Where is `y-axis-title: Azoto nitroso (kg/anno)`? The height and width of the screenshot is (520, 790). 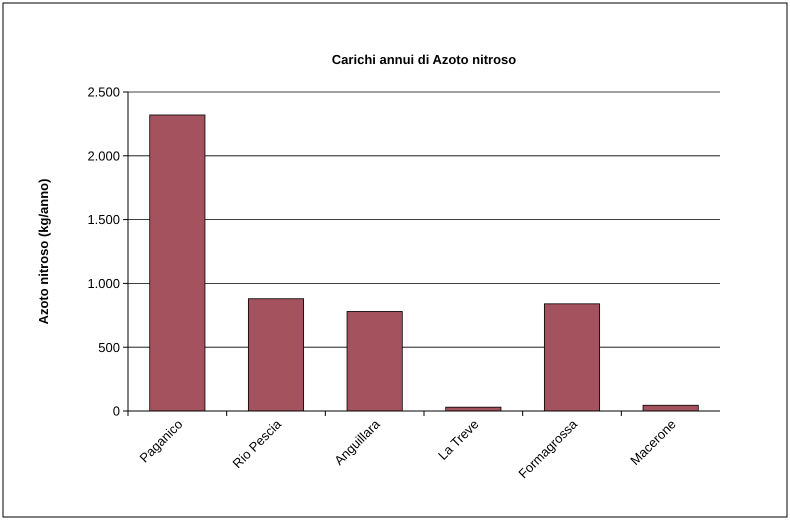
y-axis-title: Azoto nitroso (kg/anno) is located at coordinates (43, 251).